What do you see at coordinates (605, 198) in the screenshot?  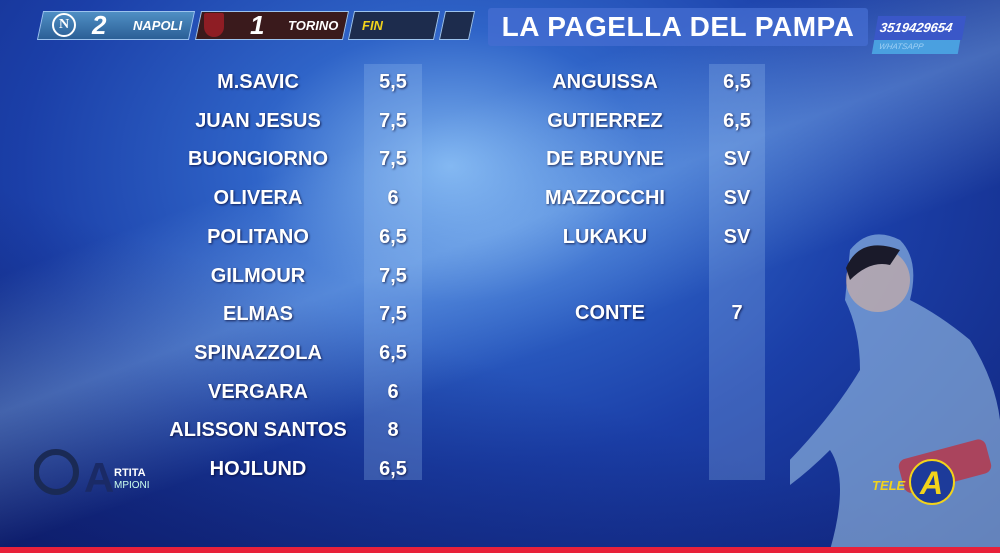 I see `player-name: MAZZOCCHI` at bounding box center [605, 198].